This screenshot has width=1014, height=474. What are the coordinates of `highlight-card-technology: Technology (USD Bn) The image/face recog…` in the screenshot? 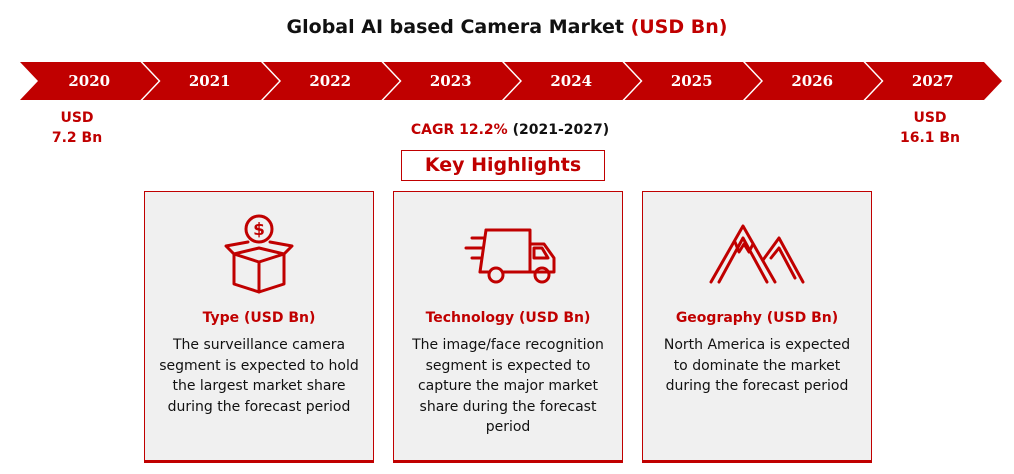 It's located at (508, 327).